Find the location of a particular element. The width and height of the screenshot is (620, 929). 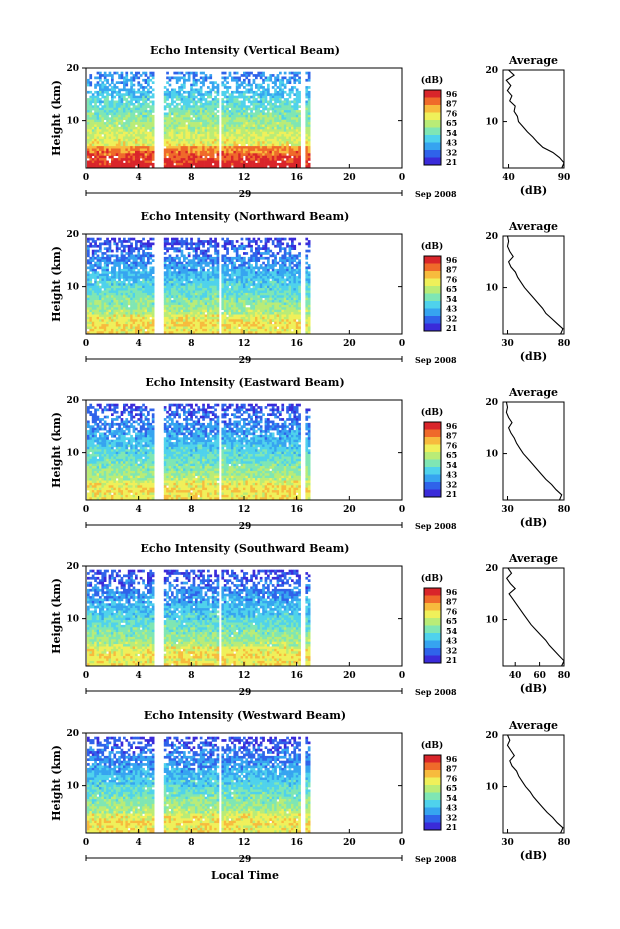

date-month-year-label: Sep 2008 is located at coordinates (436, 194).